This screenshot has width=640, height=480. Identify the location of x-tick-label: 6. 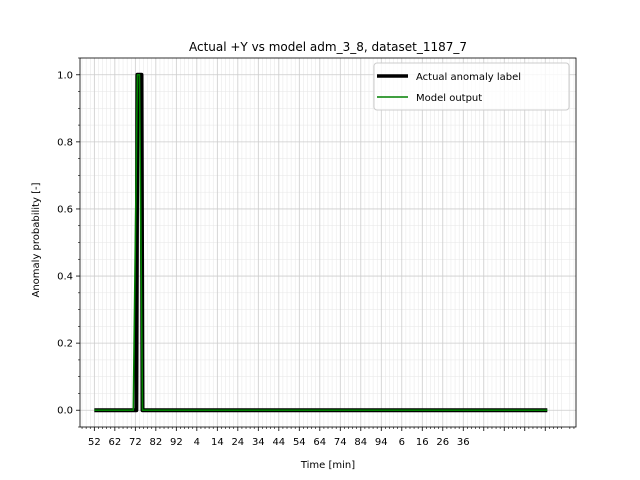
(402, 442).